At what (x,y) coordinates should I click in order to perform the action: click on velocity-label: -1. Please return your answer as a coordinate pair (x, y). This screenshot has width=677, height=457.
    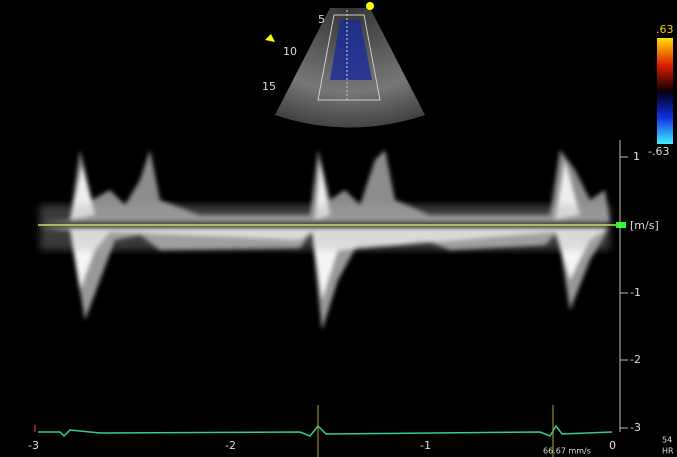
    Looking at the image, I should click on (635, 292).